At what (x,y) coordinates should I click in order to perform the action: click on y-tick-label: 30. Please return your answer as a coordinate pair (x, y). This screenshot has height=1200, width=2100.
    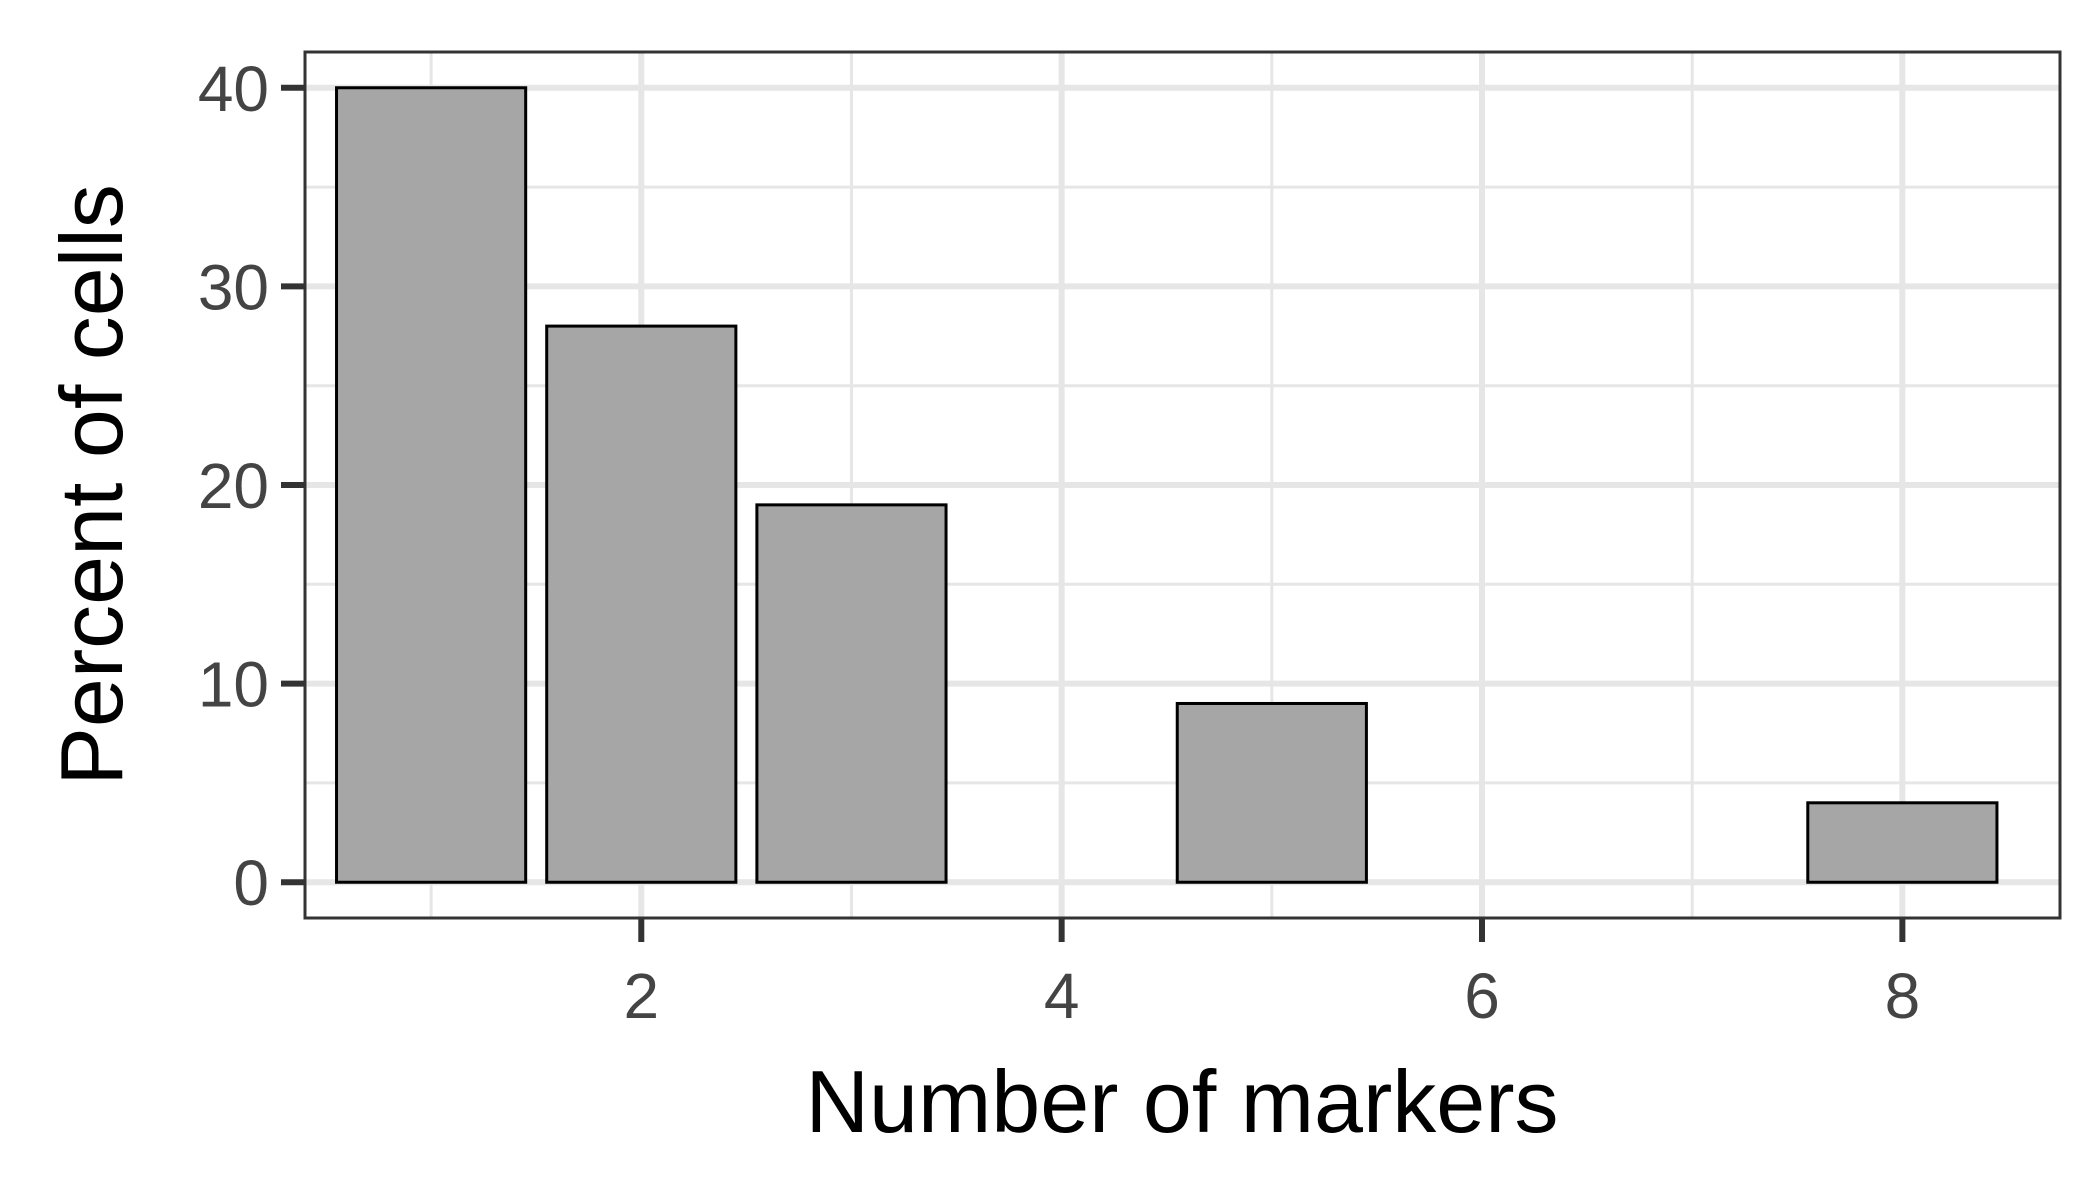
    Looking at the image, I should click on (233, 287).